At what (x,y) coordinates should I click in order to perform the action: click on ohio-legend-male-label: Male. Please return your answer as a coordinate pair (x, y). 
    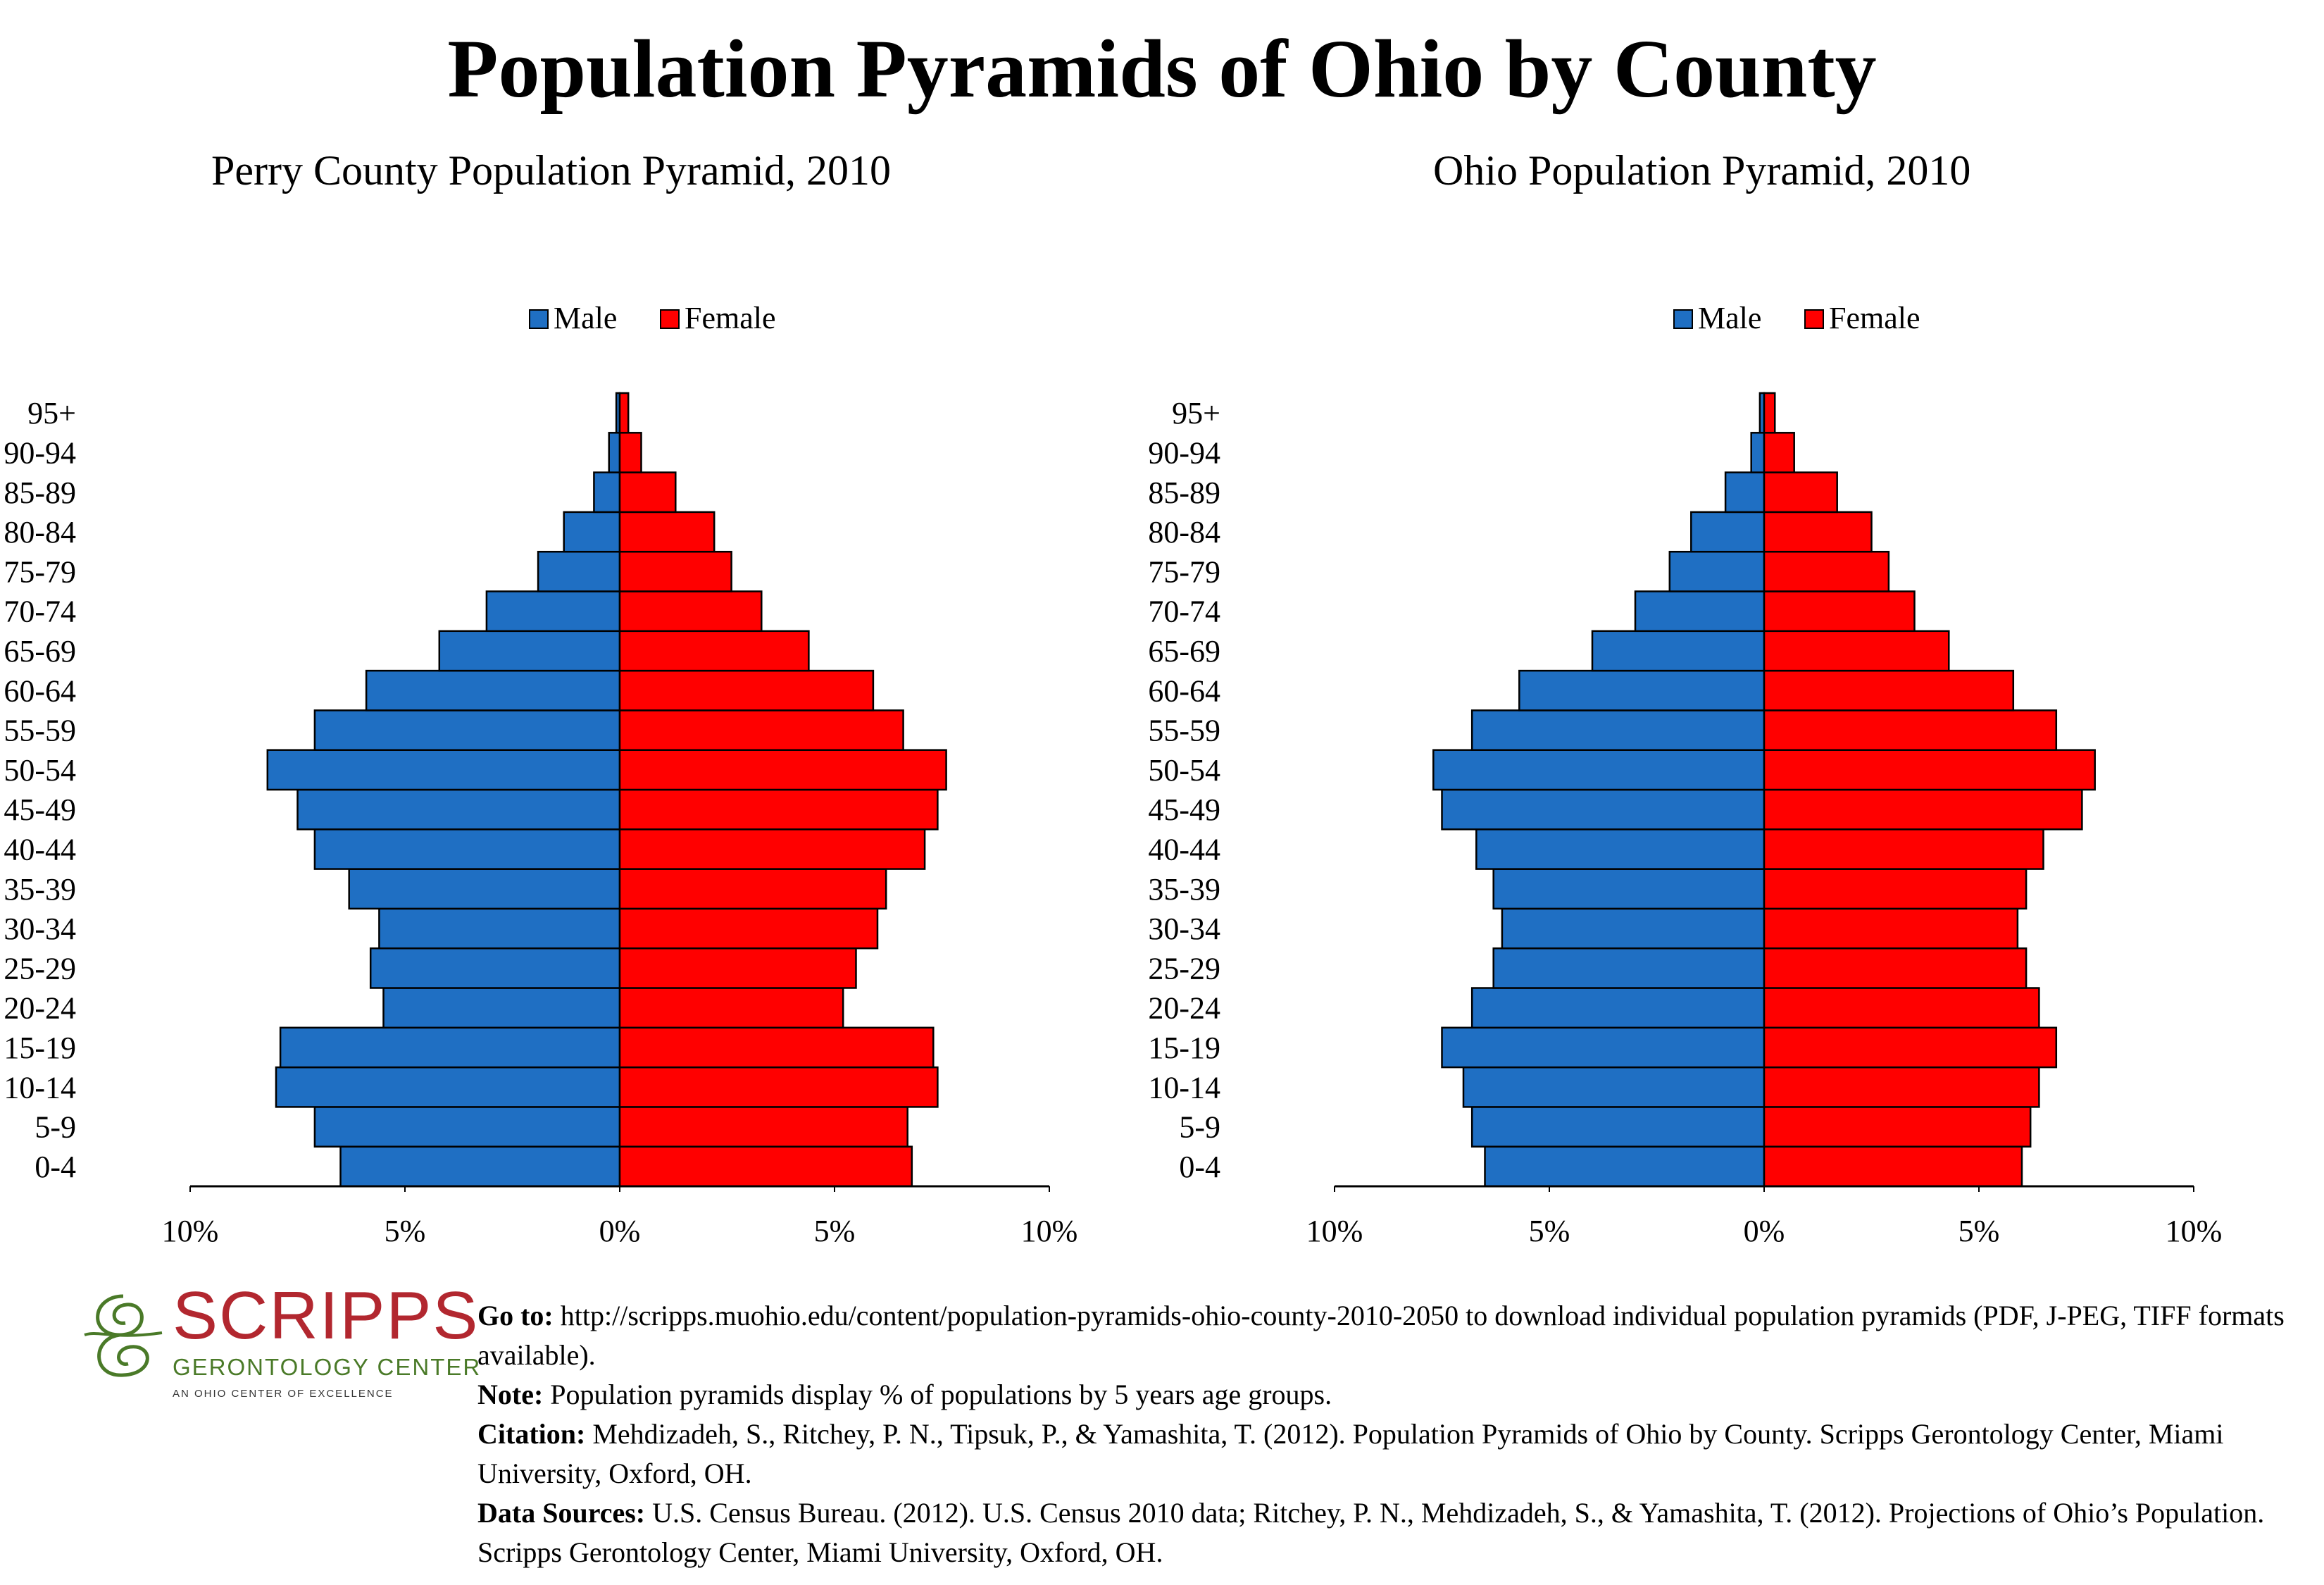
    Looking at the image, I should click on (1729, 318).